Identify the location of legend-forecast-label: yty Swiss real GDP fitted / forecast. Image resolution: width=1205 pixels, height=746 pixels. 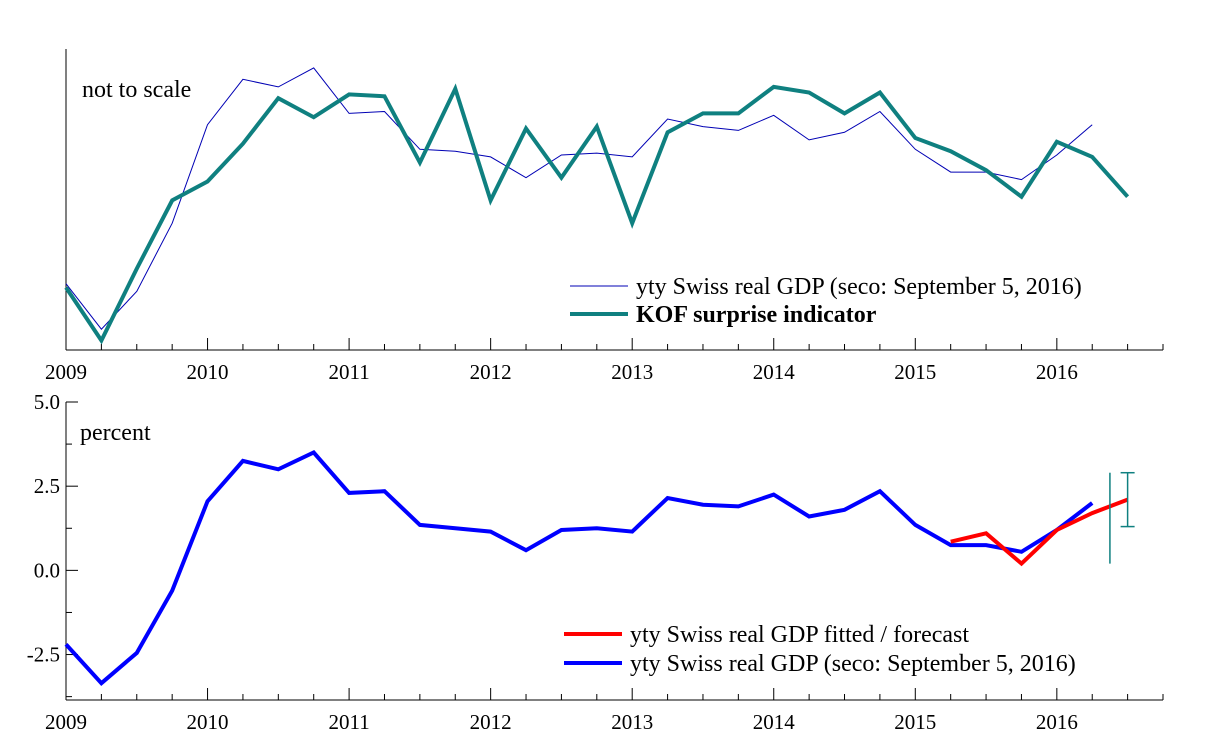
(799, 635).